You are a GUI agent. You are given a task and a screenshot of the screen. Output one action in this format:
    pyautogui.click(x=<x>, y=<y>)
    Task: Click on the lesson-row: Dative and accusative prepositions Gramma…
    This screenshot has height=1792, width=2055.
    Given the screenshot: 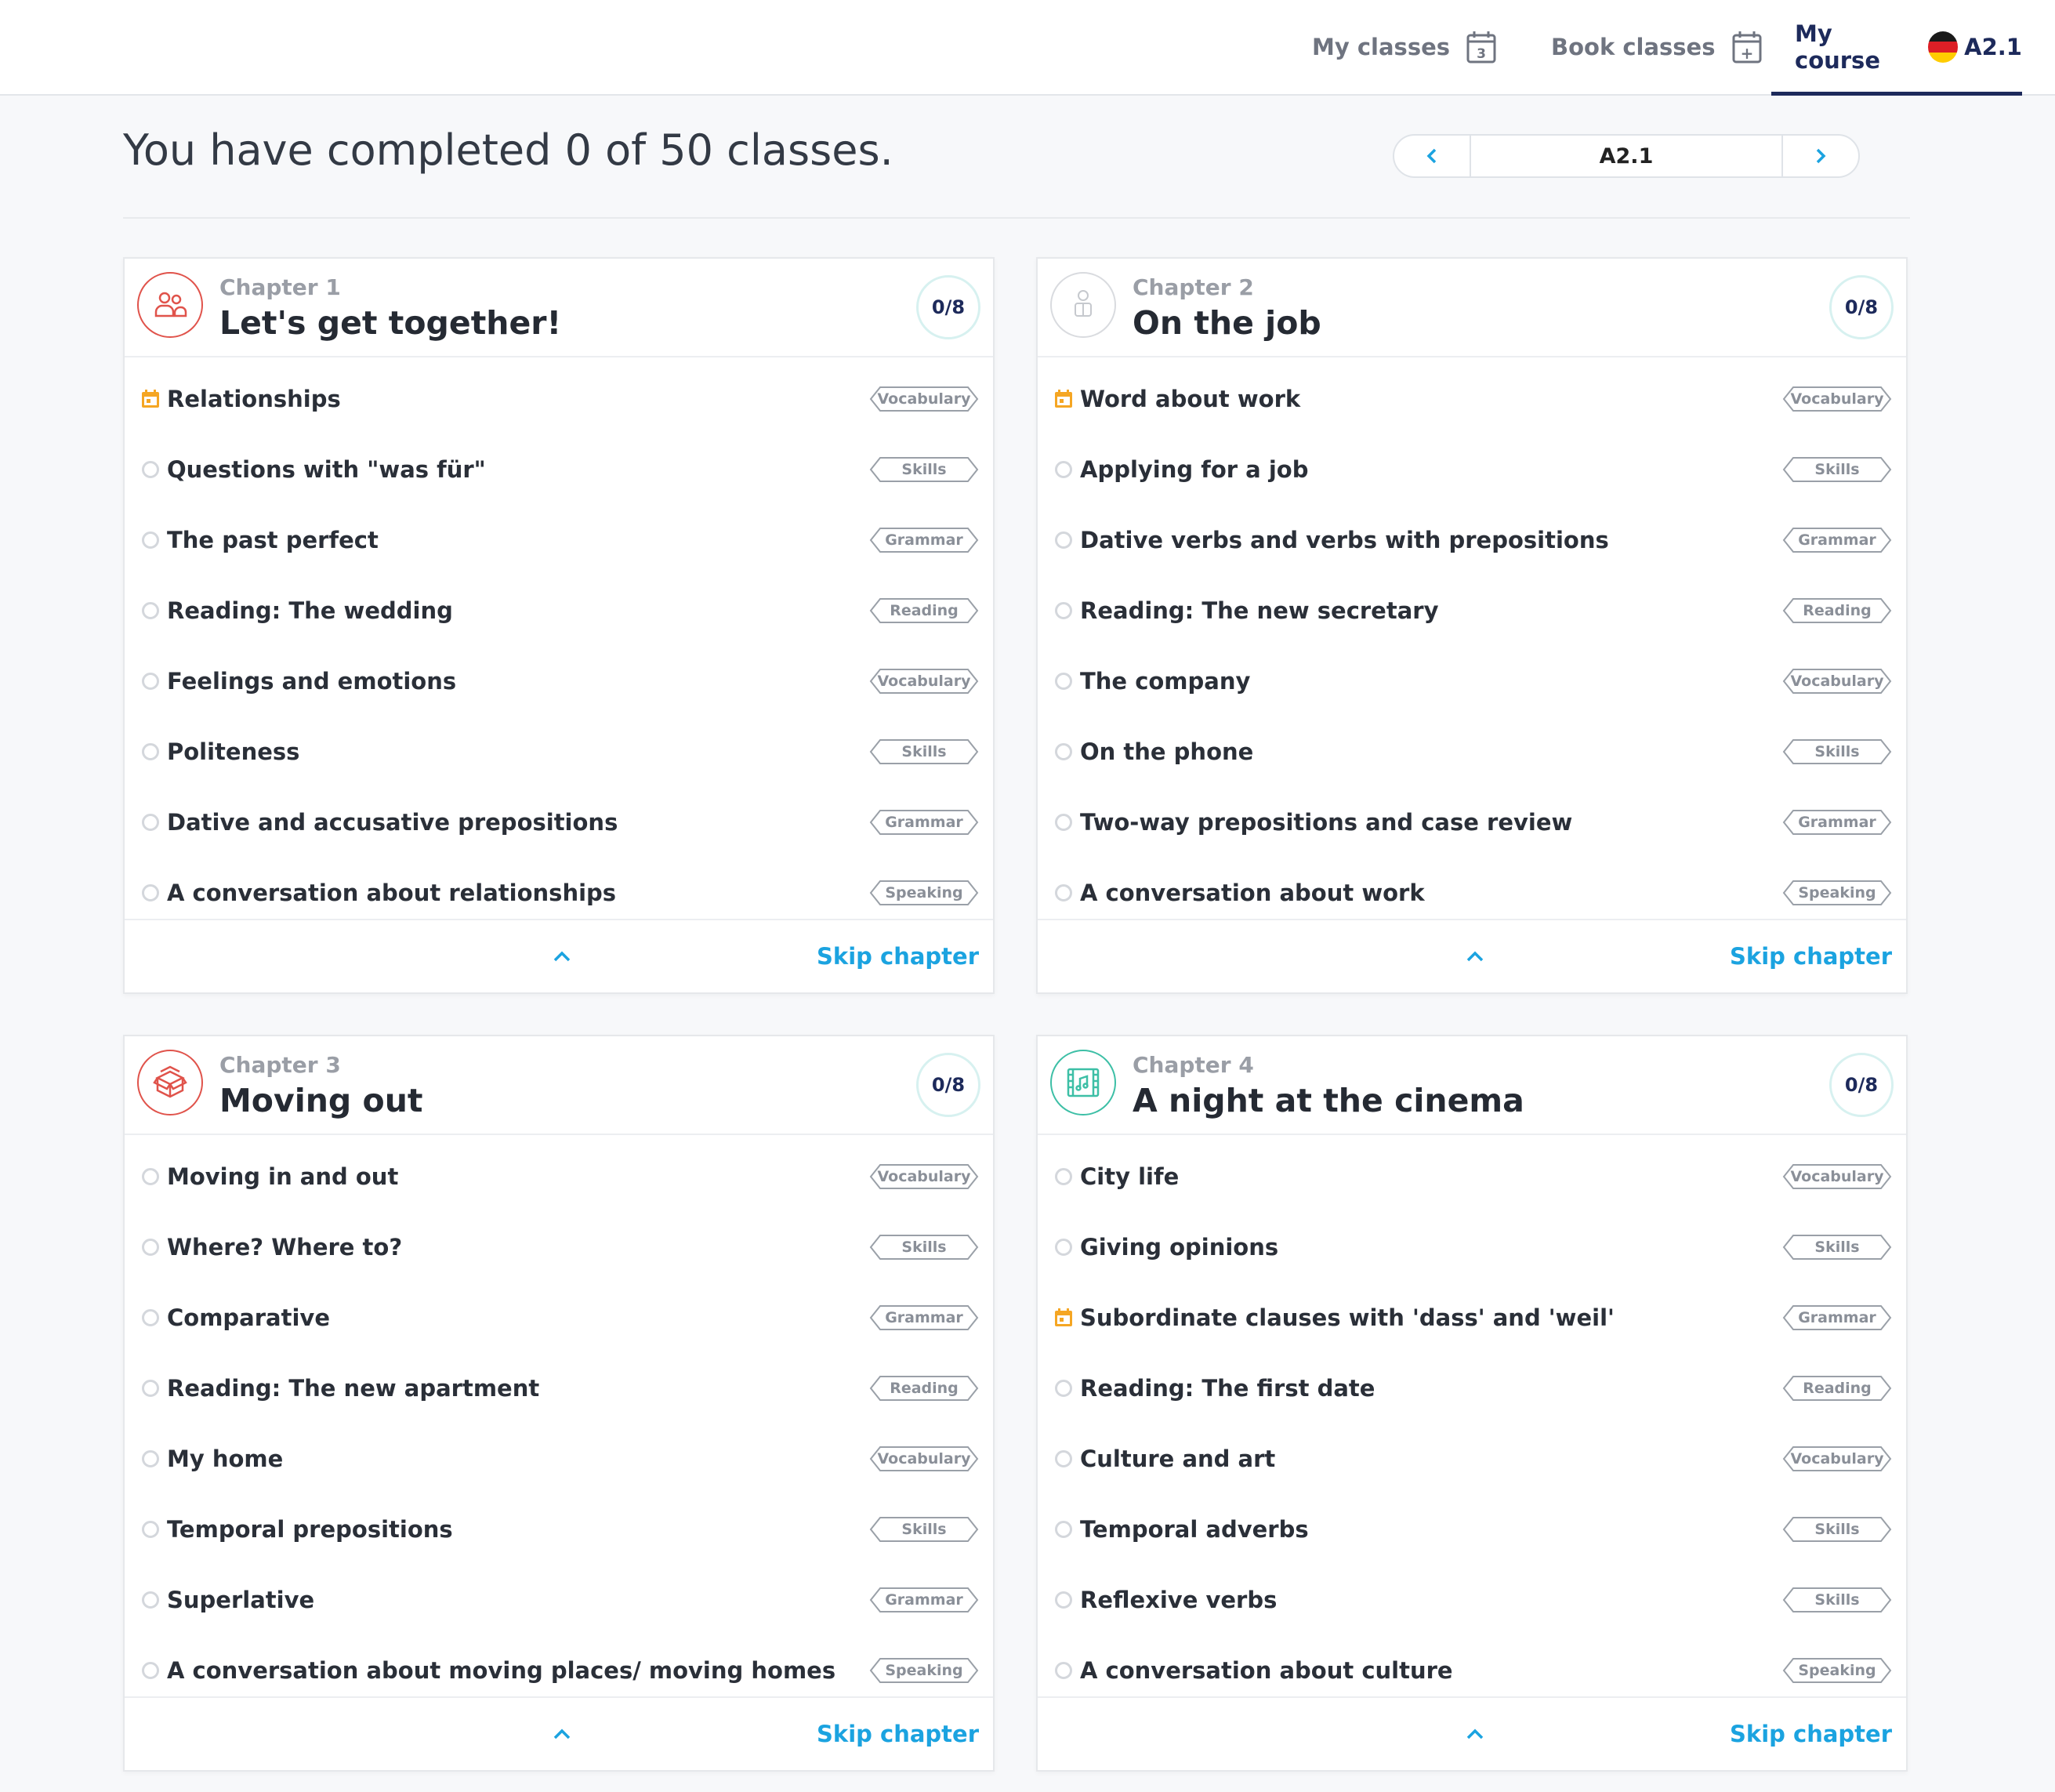 What is the action you would take?
    pyautogui.click(x=559, y=822)
    